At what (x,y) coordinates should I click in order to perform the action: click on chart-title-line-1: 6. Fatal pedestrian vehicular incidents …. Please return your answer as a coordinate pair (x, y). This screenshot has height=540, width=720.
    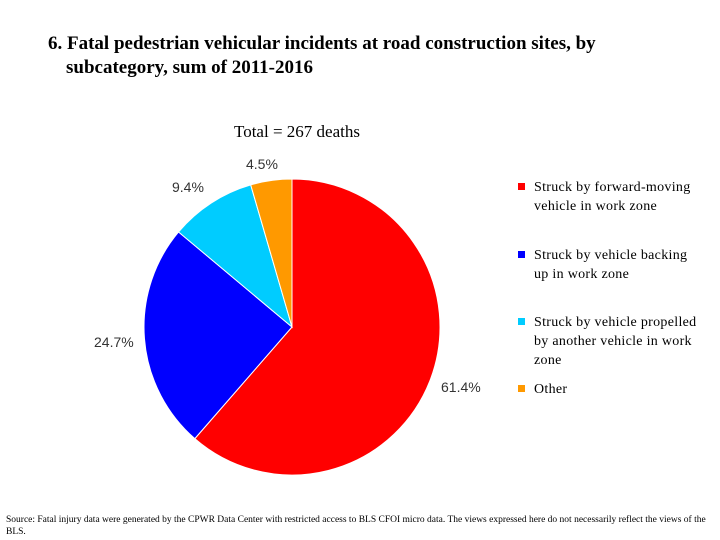
    Looking at the image, I should click on (322, 43).